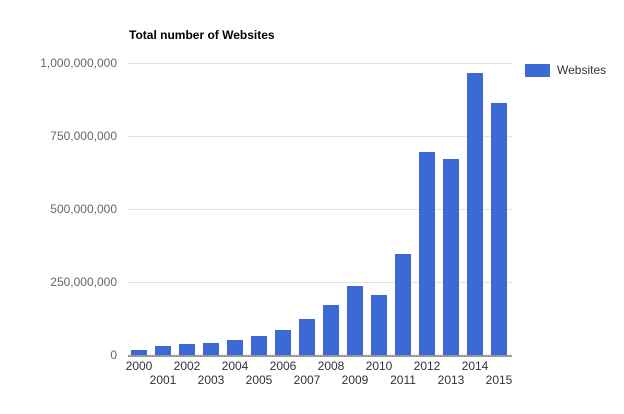 The height and width of the screenshot is (414, 624). Describe the element at coordinates (379, 324) in the screenshot. I see `bar-2010` at that location.